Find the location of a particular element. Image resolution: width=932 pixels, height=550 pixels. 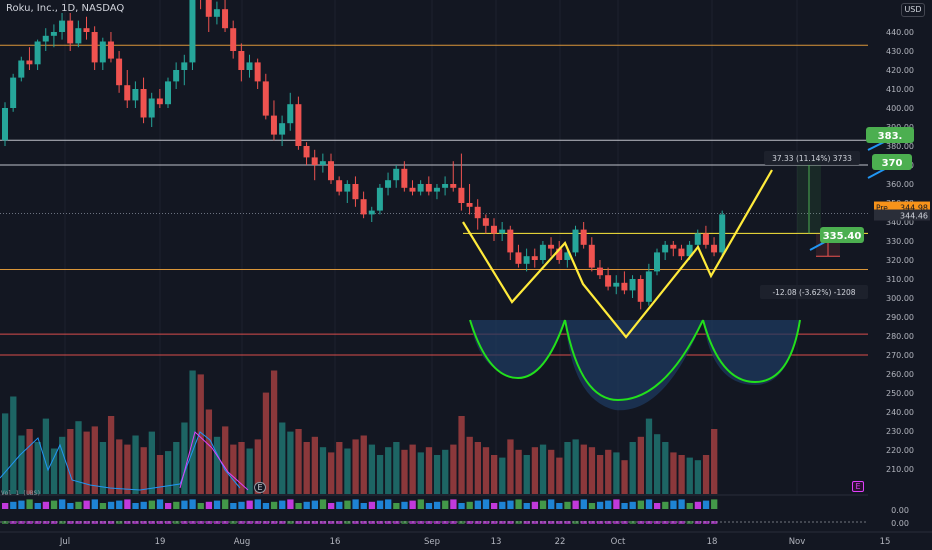

premarket-badge is located at coordinates (902, 207).